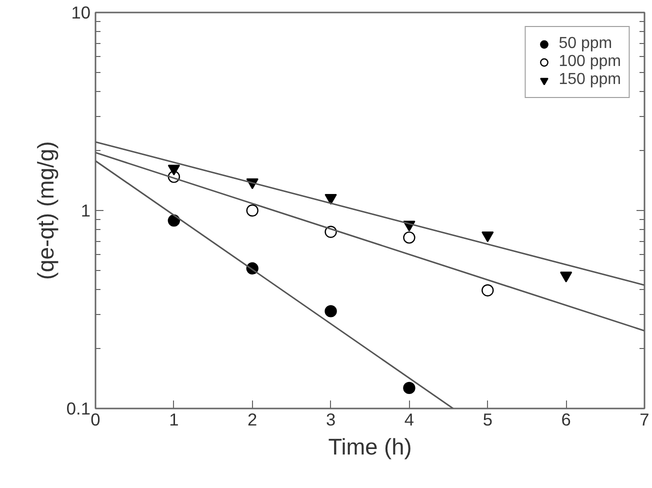 This screenshot has width=652, height=488. Describe the element at coordinates (370, 447) in the screenshot. I see `x-axis-title: Time (h)` at that location.